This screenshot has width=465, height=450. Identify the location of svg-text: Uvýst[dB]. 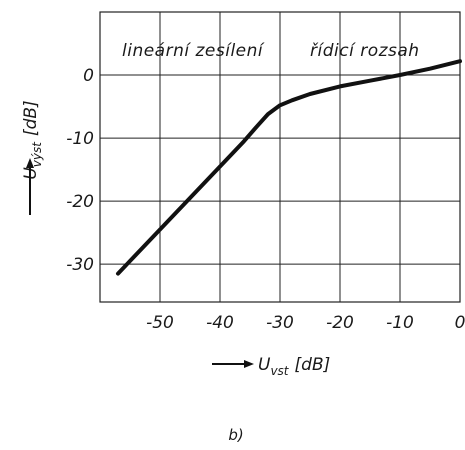
(32, 139).